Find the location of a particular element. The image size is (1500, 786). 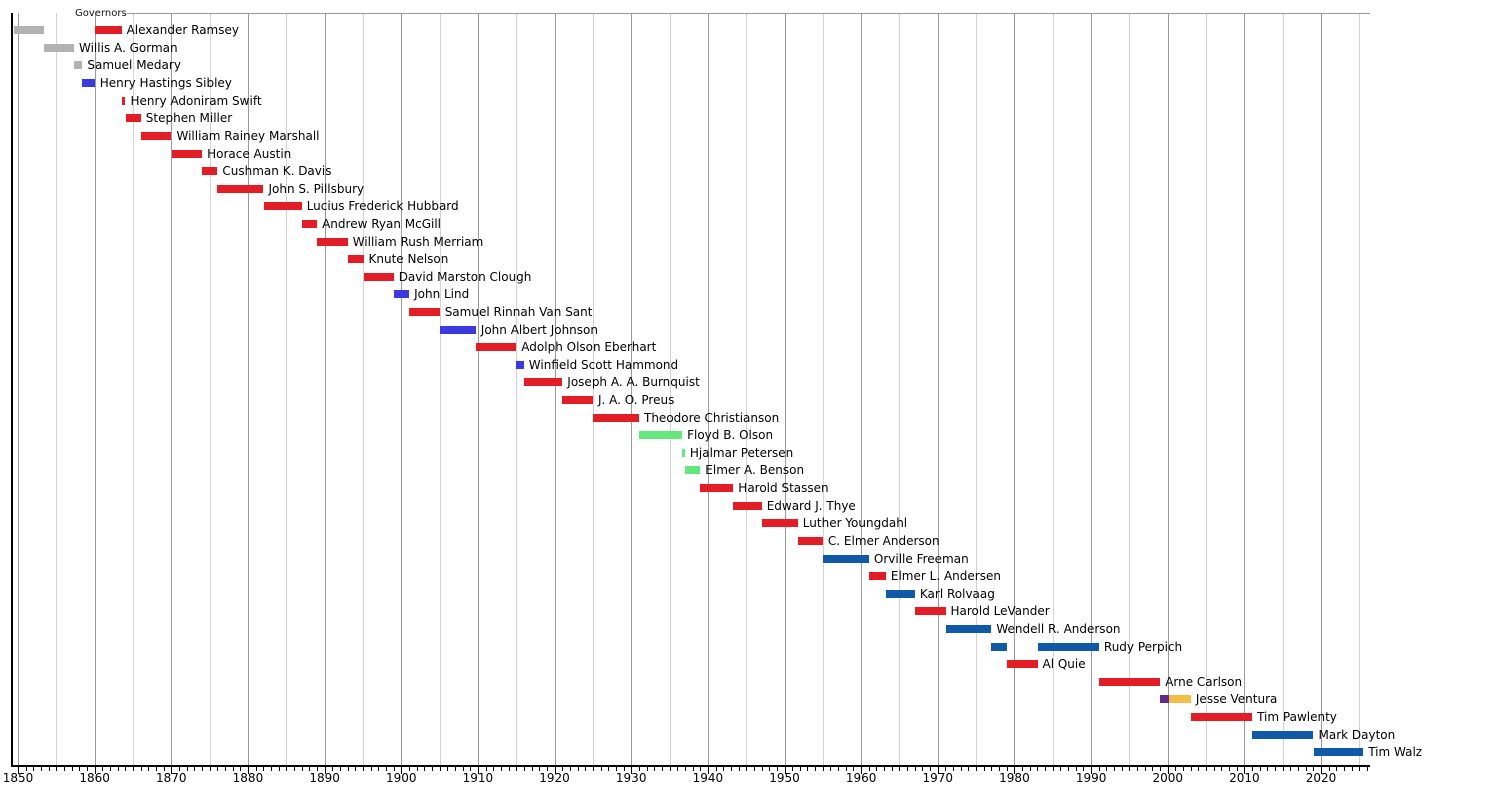

axis-tick-label: 1940 is located at coordinates (708, 778).